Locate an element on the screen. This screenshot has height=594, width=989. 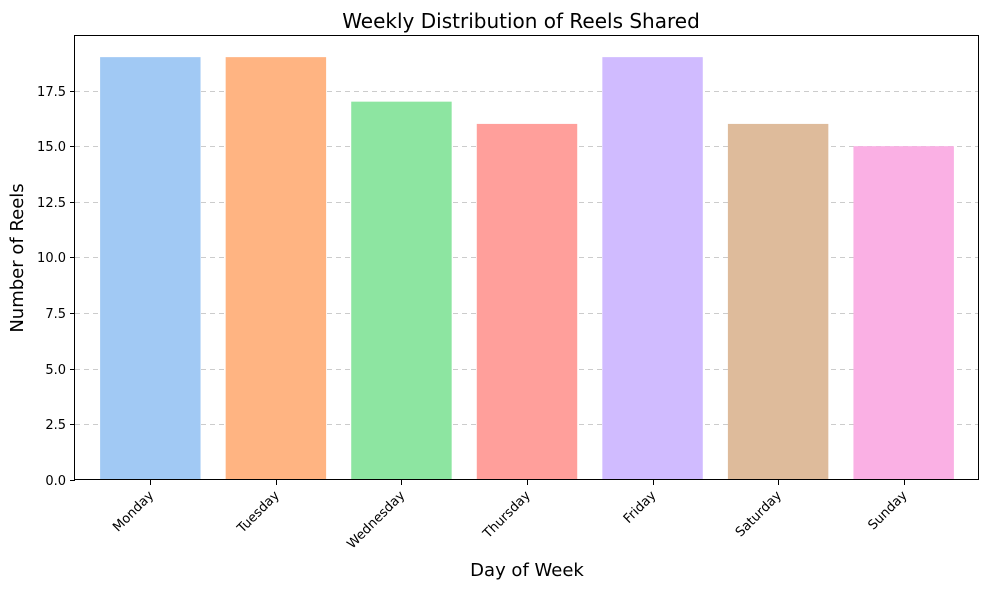
x-tick-label: Saturday is located at coordinates (759, 514).